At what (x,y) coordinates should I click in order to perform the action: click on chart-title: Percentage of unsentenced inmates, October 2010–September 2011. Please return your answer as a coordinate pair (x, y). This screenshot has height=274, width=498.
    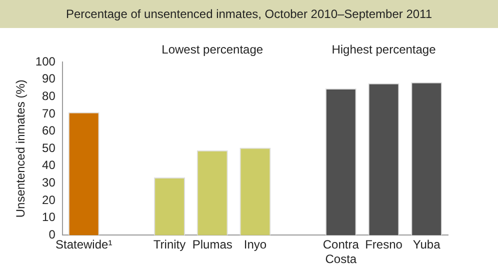
    Looking at the image, I should click on (249, 14).